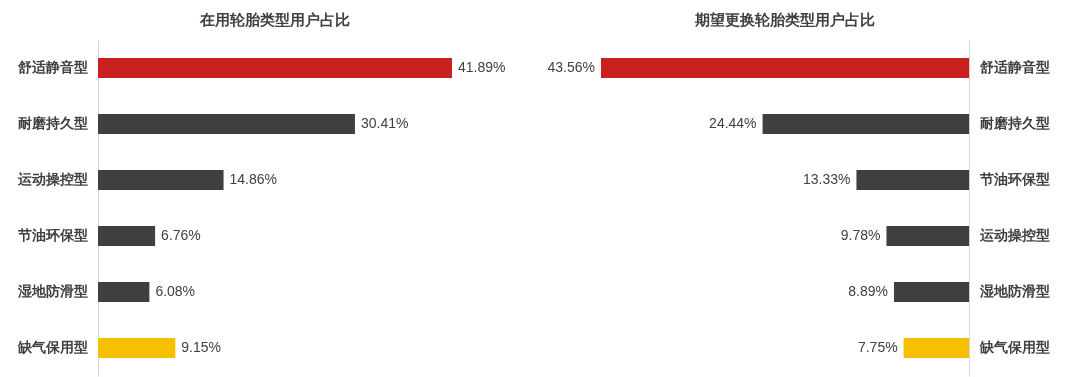 Image resolution: width=1066 pixels, height=377 pixels. What do you see at coordinates (175, 291) in the screenshot?
I see `data-label: 6.08%` at bounding box center [175, 291].